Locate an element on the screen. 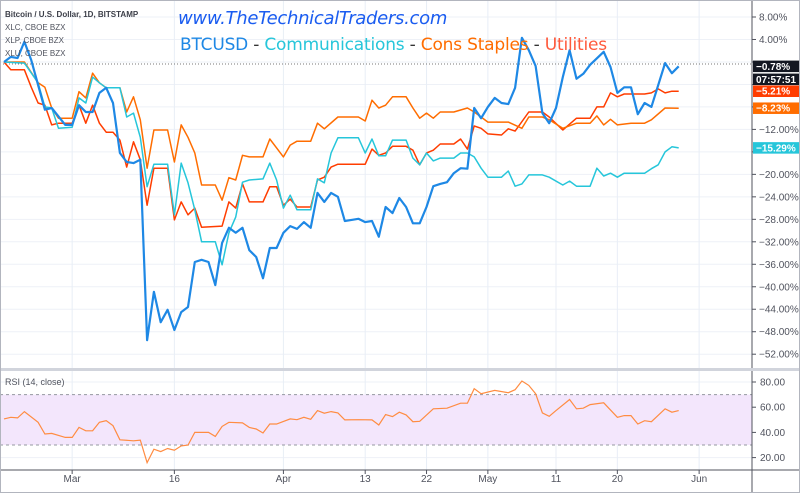 This screenshot has width=800, height=493. last-value-badge-communications-bg is located at coordinates (776, 148).